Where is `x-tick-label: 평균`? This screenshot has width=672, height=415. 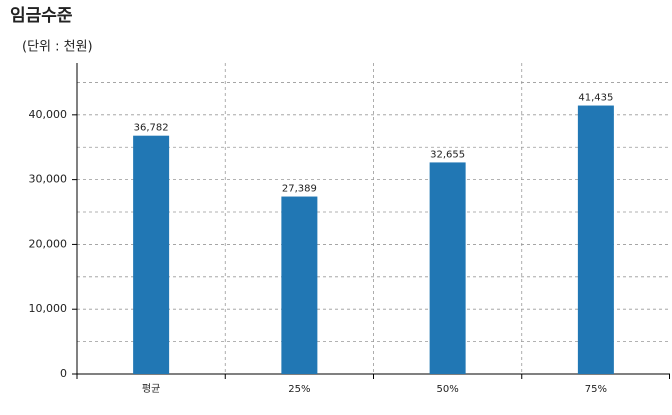 x-tick-label: 평균 is located at coordinates (151, 389).